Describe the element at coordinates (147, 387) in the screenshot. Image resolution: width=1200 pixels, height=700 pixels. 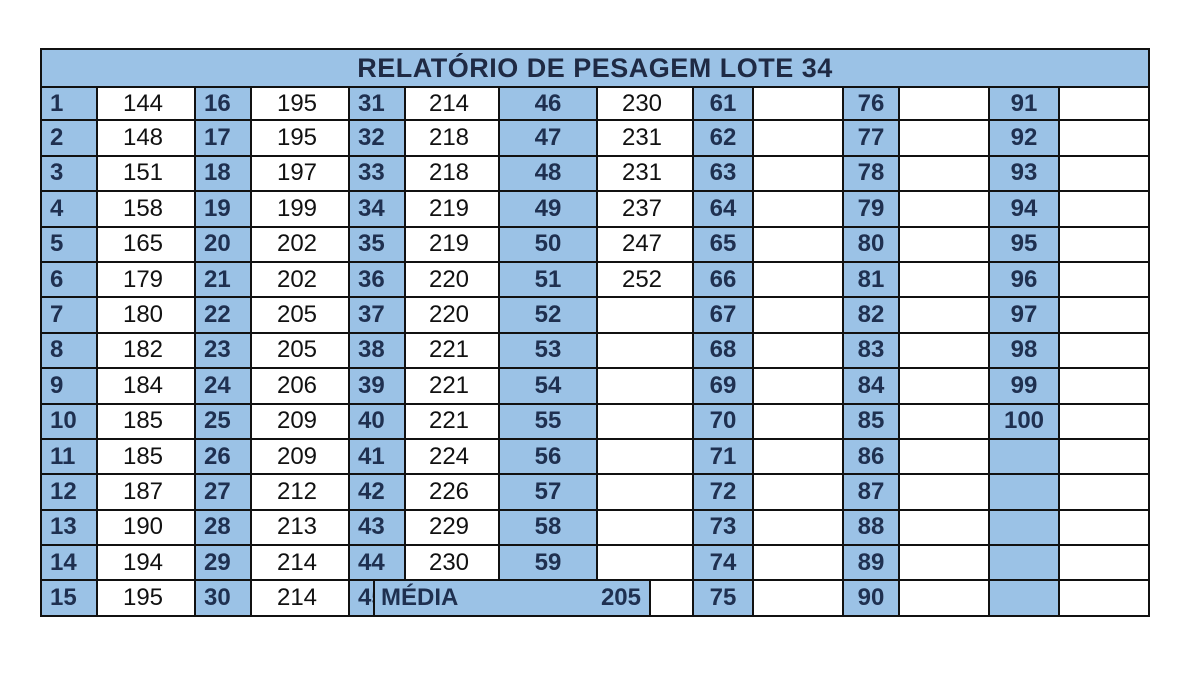
I see `weight-value: 184` at that location.